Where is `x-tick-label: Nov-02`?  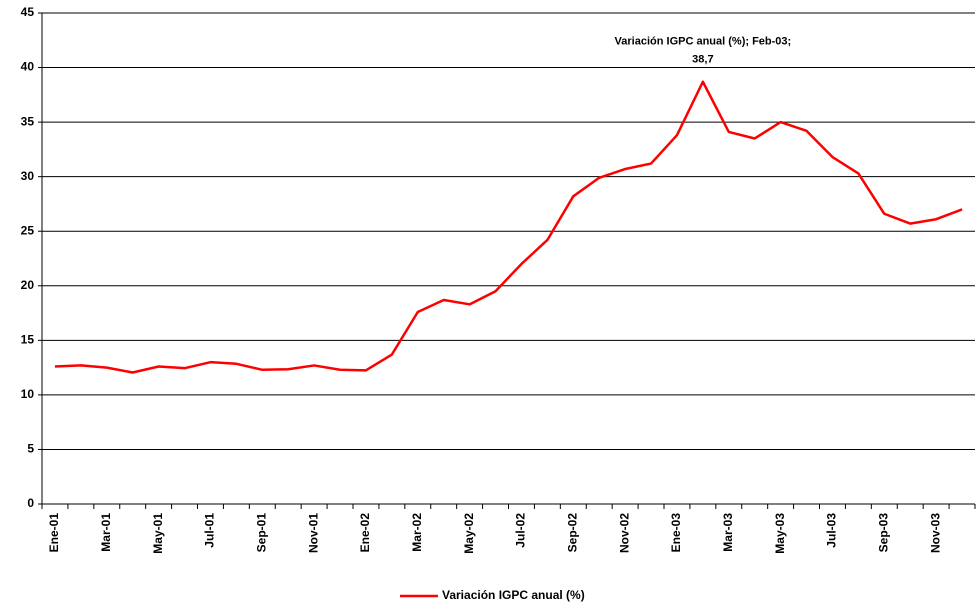
x-tick-label: Nov-02 is located at coordinates (624, 533).